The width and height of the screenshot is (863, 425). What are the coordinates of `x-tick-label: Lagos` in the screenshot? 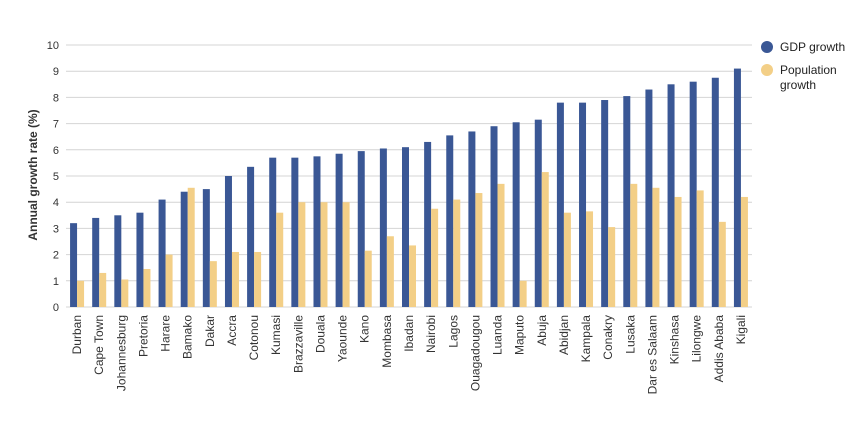 It's located at (453, 331).